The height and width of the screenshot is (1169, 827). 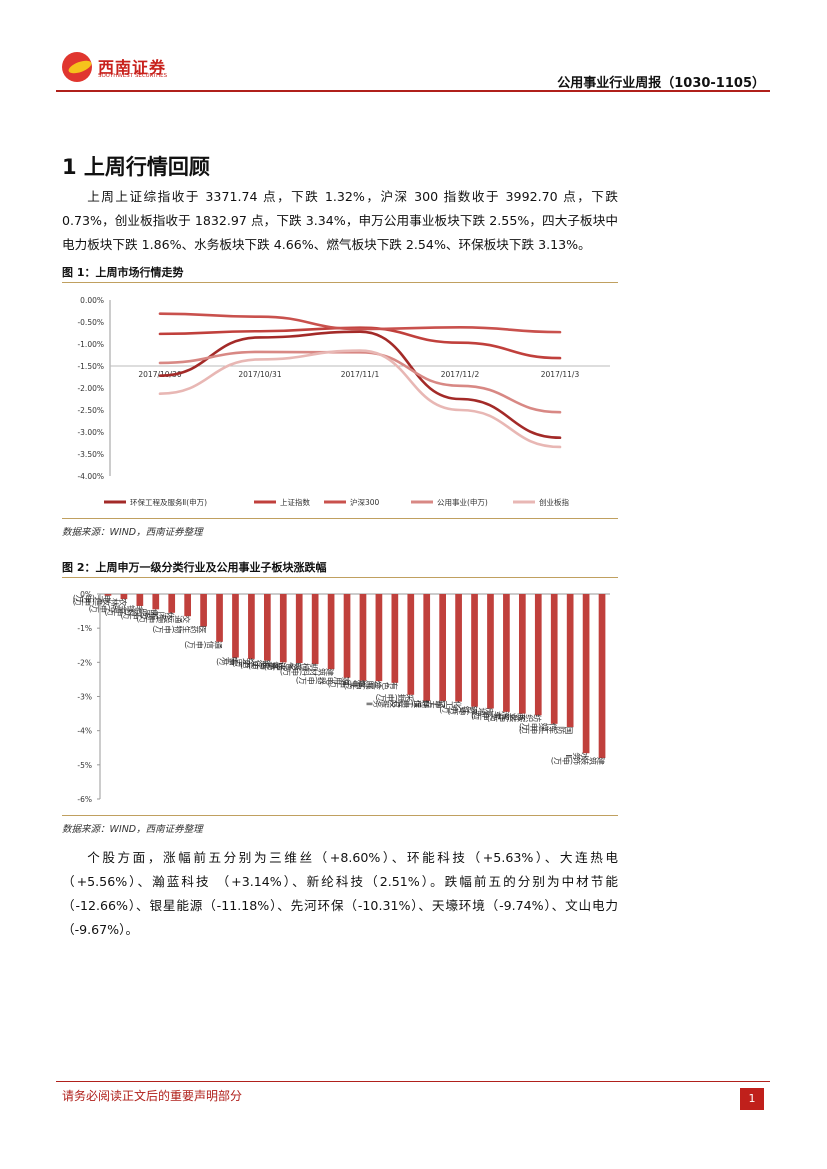 I want to click on figure2-bottom-rule, so click(x=340, y=815).